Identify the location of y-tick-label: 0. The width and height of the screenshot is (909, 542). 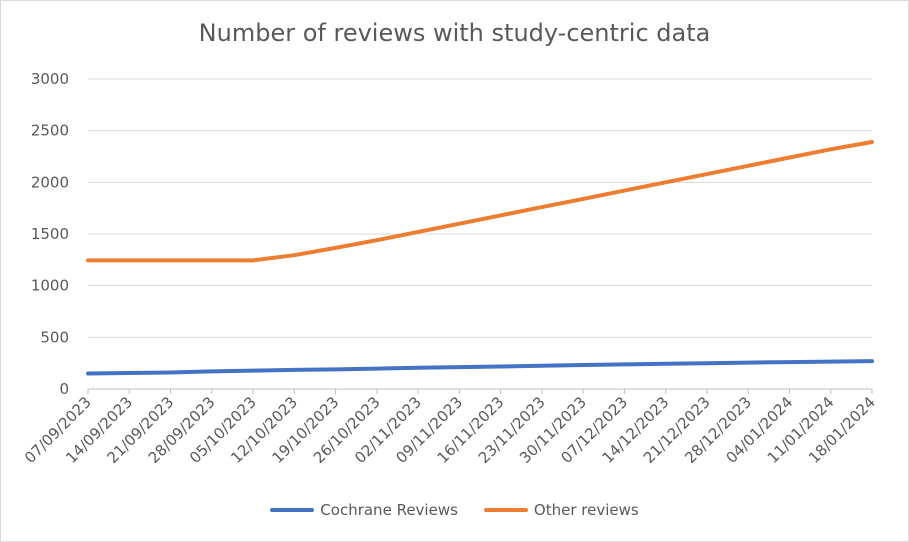
(64, 389).